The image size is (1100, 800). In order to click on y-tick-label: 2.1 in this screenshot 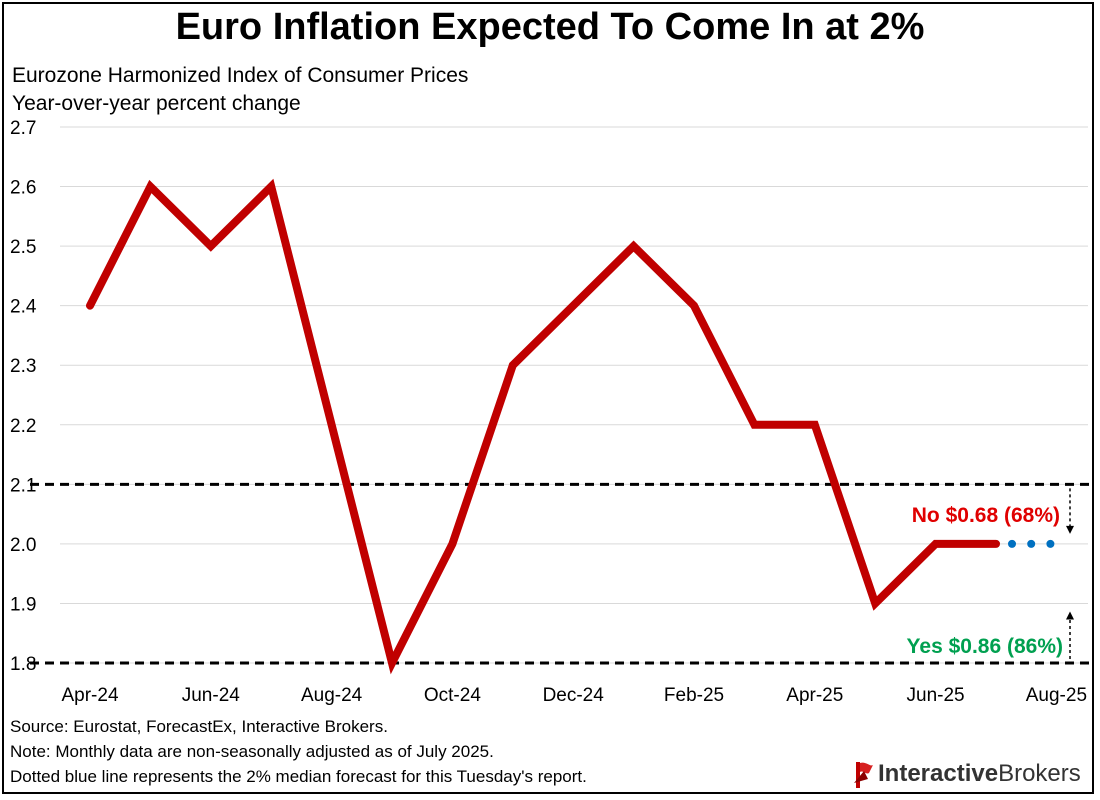, I will do `click(23, 485)`.